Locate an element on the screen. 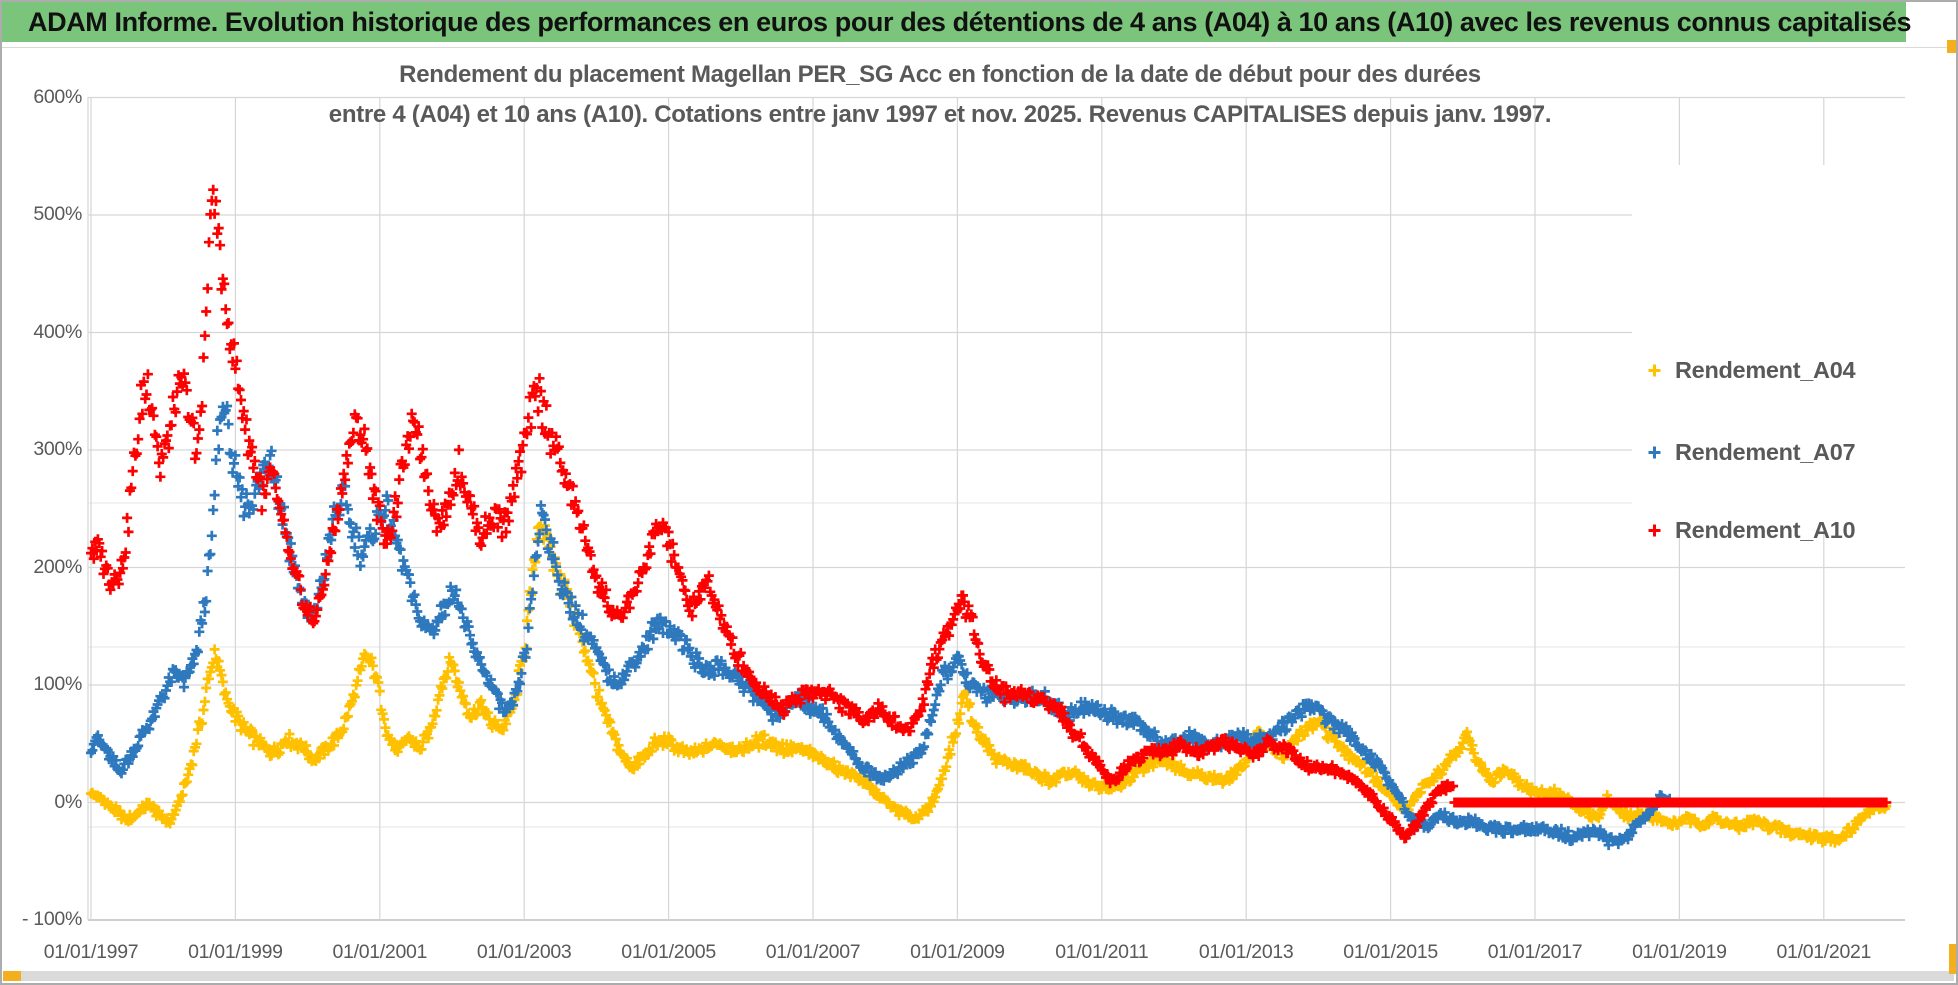  x-axis-label-01-01-2017: 01/01/2017 is located at coordinates (1535, 952).